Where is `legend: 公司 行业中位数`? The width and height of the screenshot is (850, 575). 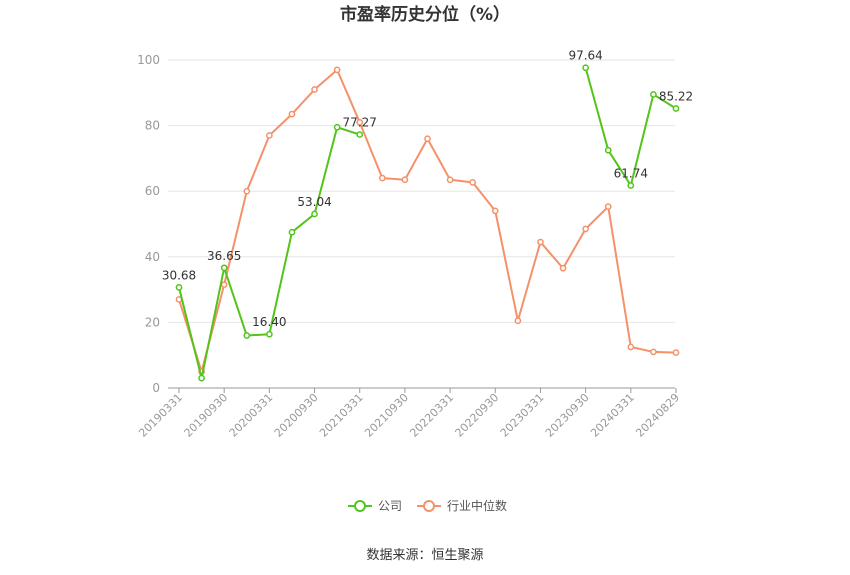
legend: 公司 行业中位数 is located at coordinates (427, 505).